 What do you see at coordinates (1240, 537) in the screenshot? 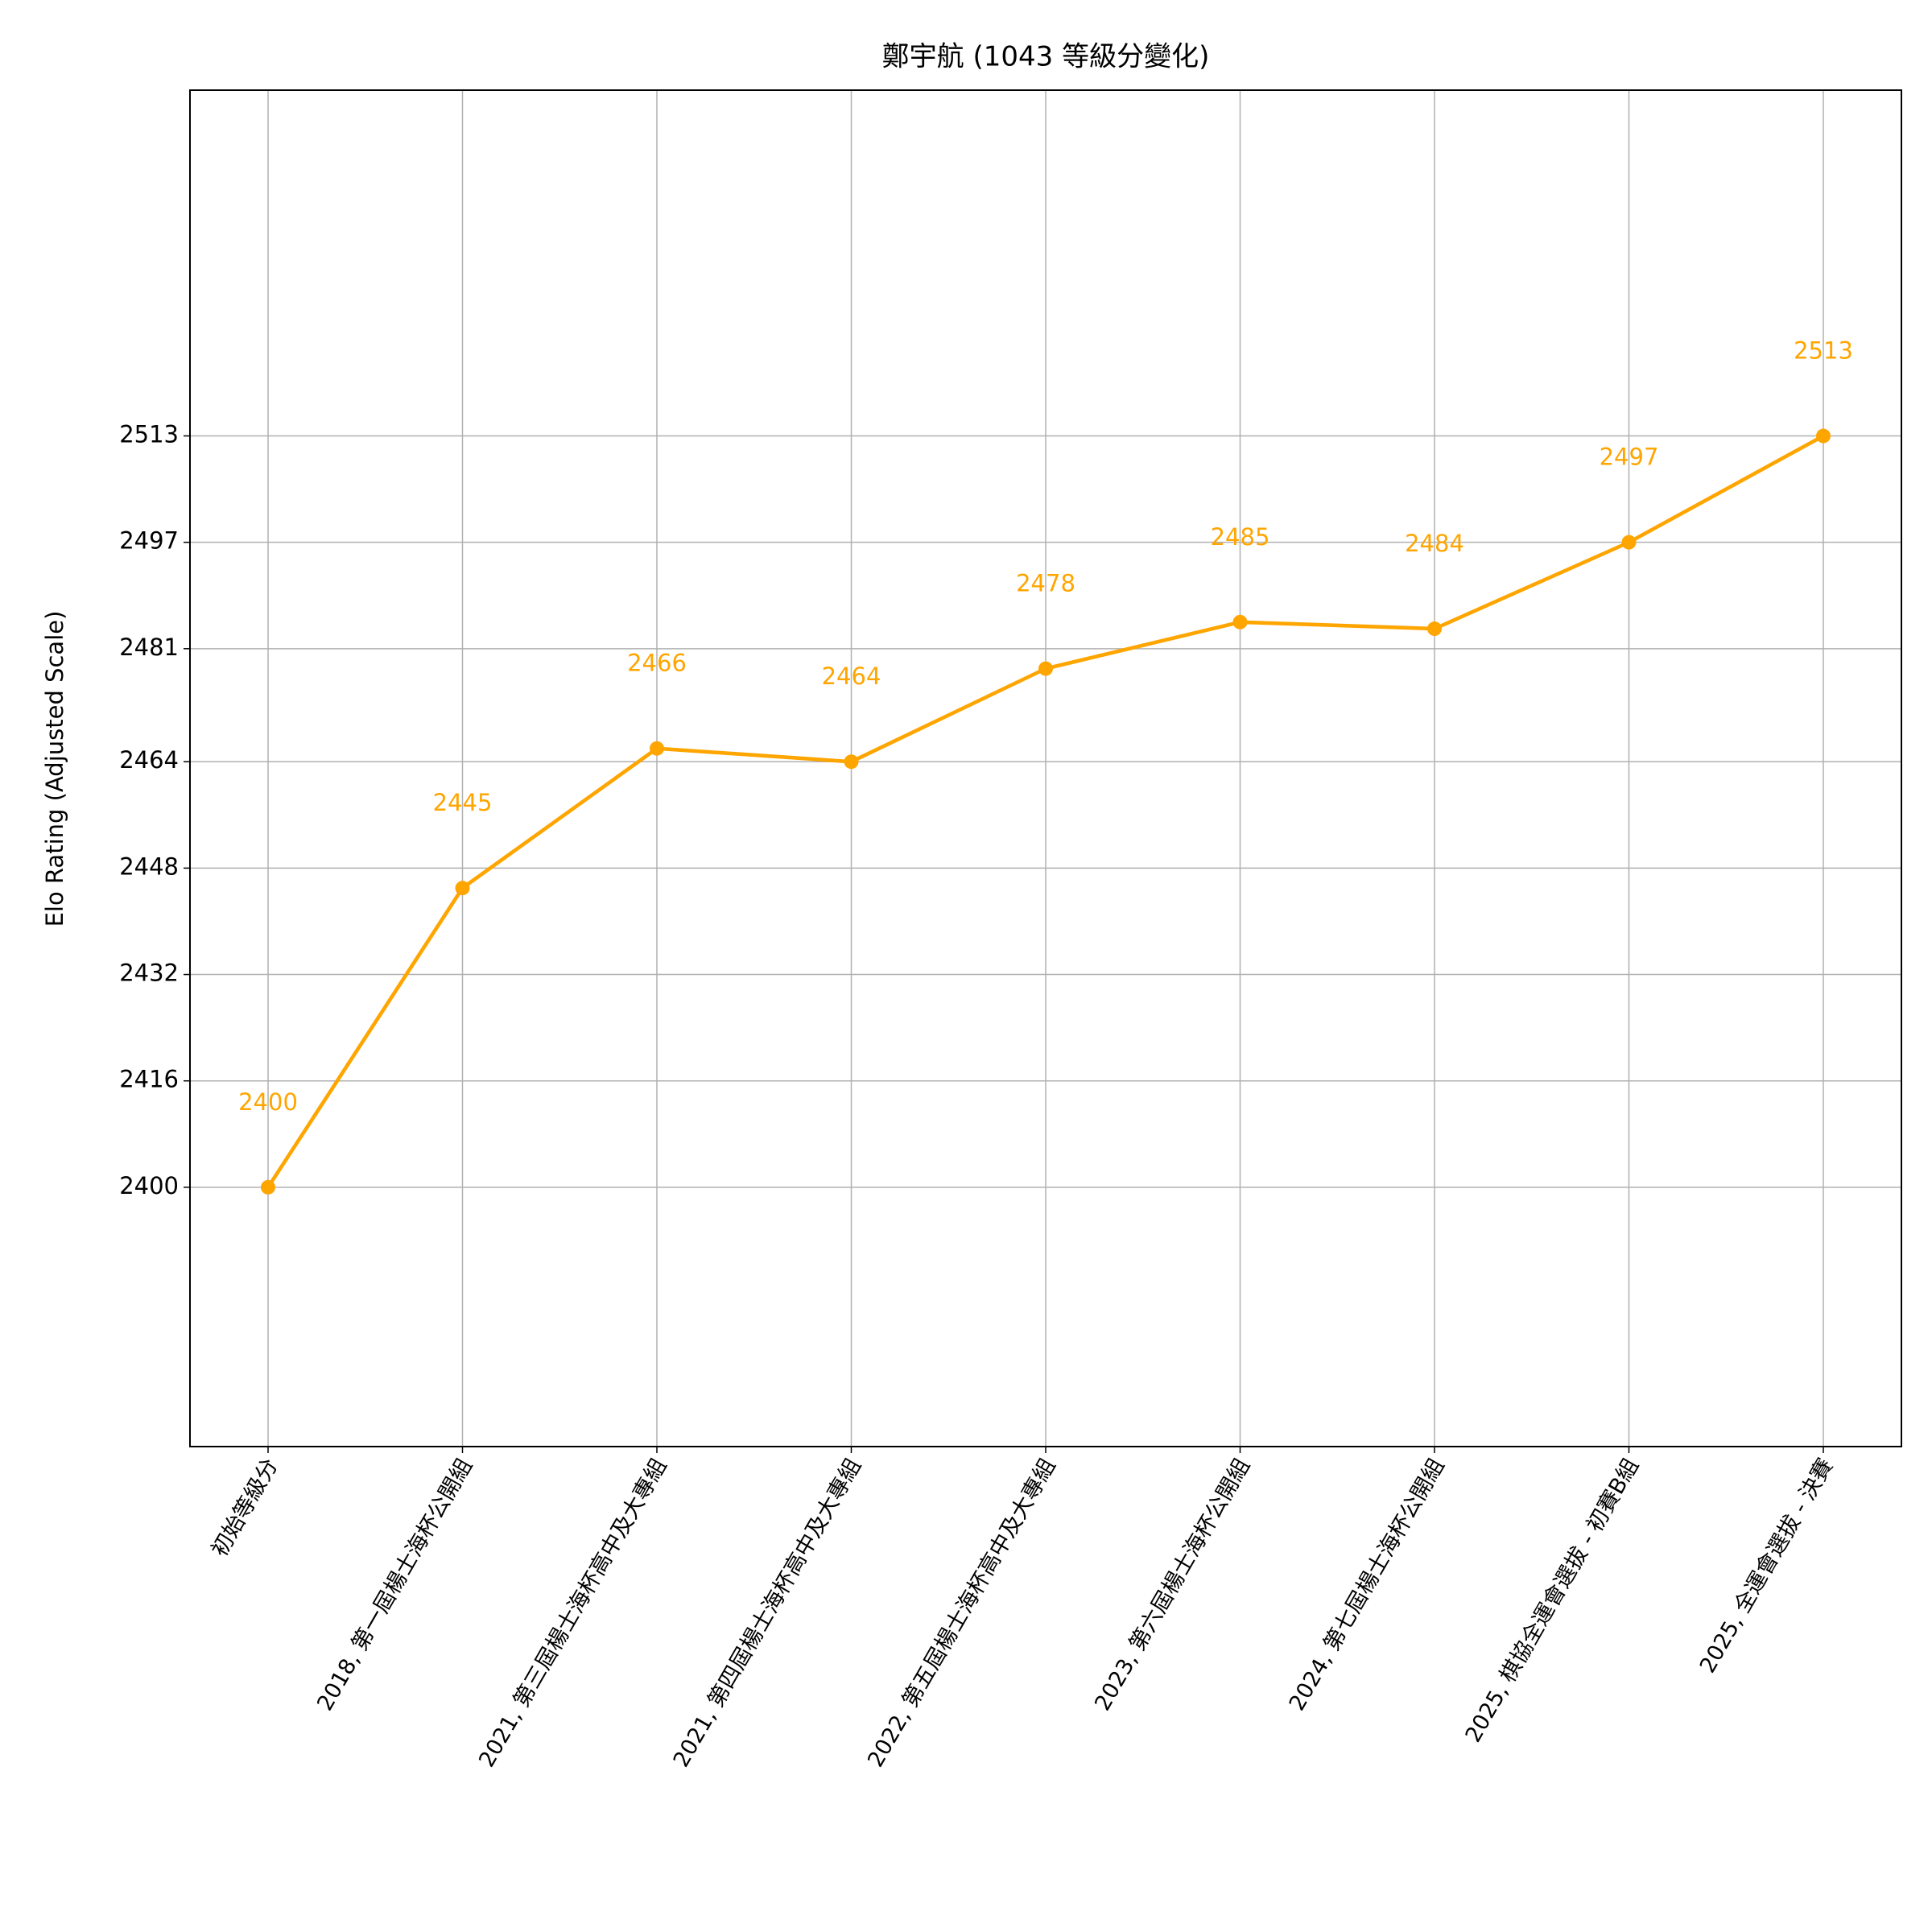
I see `data-label: 2485` at bounding box center [1240, 537].